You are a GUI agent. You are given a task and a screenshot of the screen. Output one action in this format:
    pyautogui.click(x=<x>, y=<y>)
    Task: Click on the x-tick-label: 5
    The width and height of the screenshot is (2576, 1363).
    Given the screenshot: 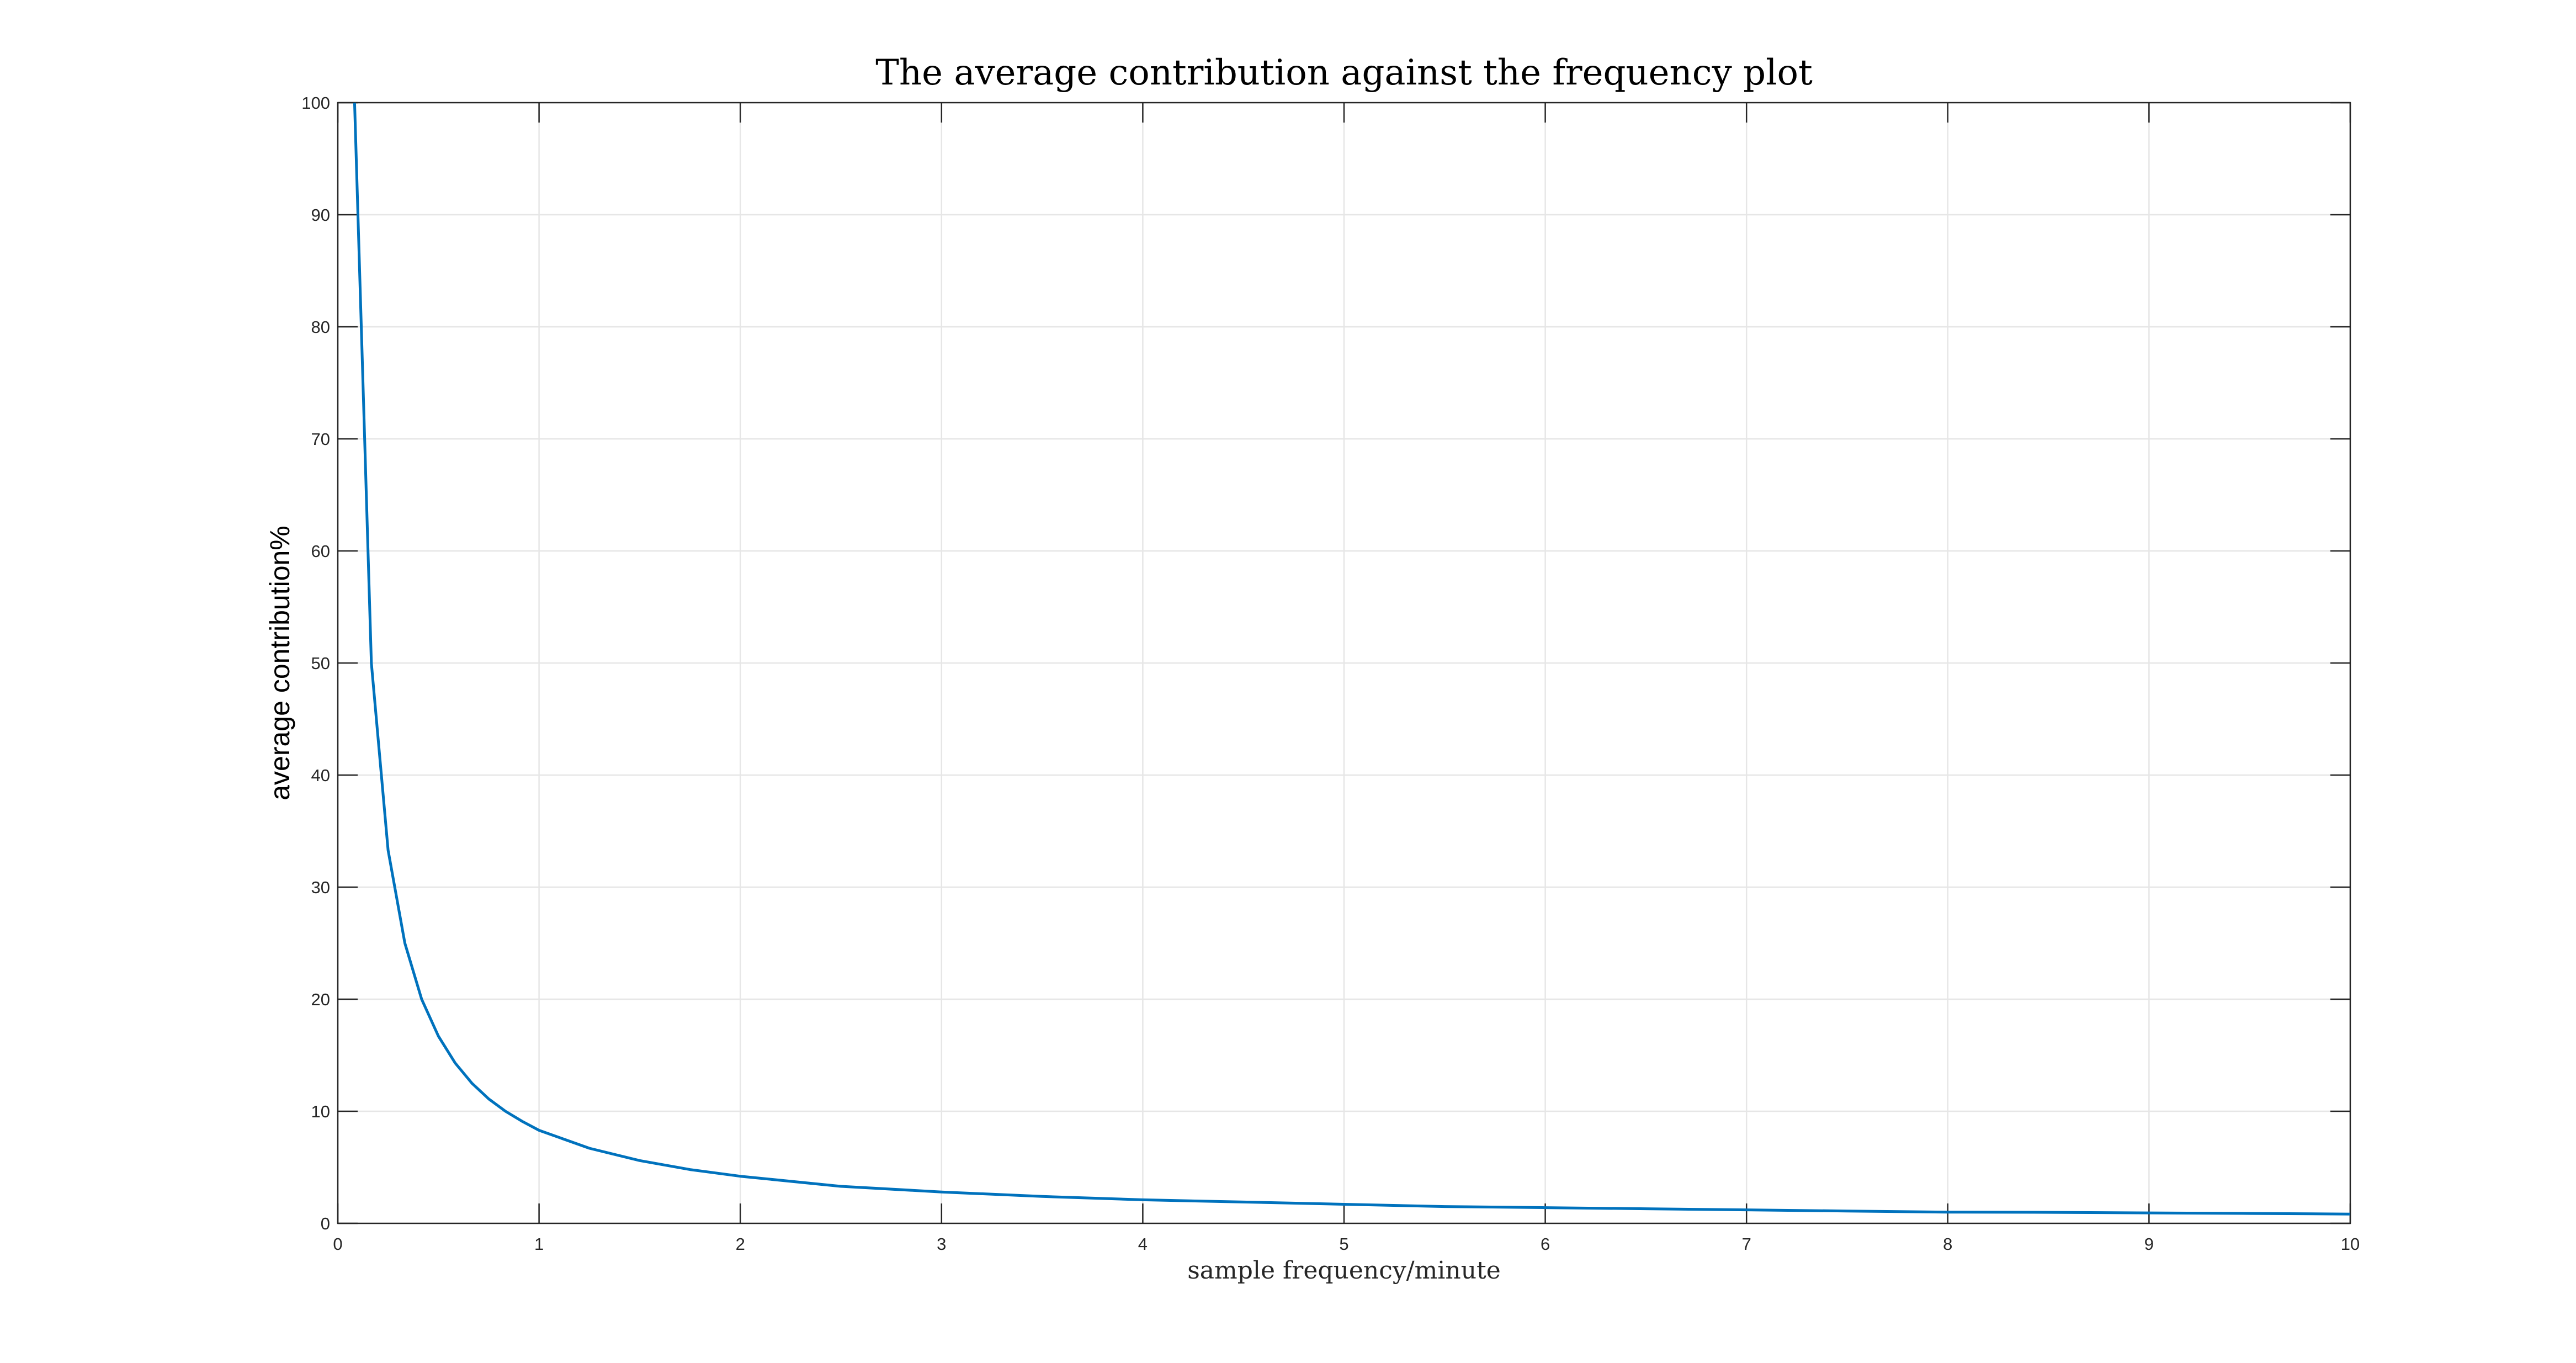 What is the action you would take?
    pyautogui.click(x=1343, y=1244)
    